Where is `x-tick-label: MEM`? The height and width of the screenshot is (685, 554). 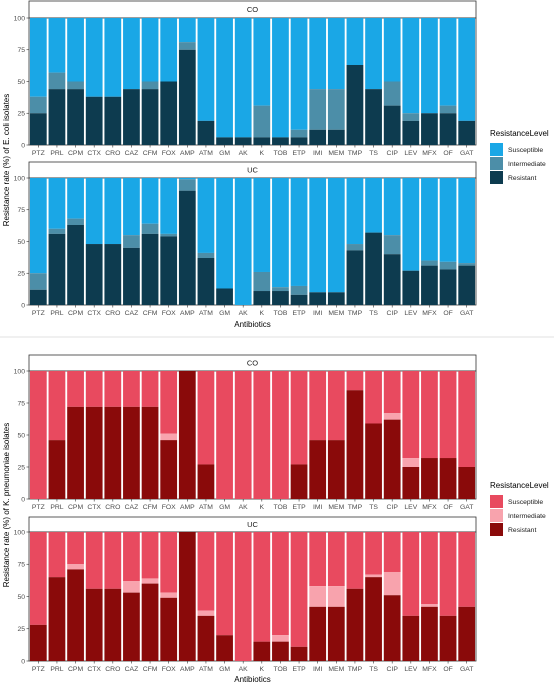 x-tick-label: MEM is located at coordinates (336, 669).